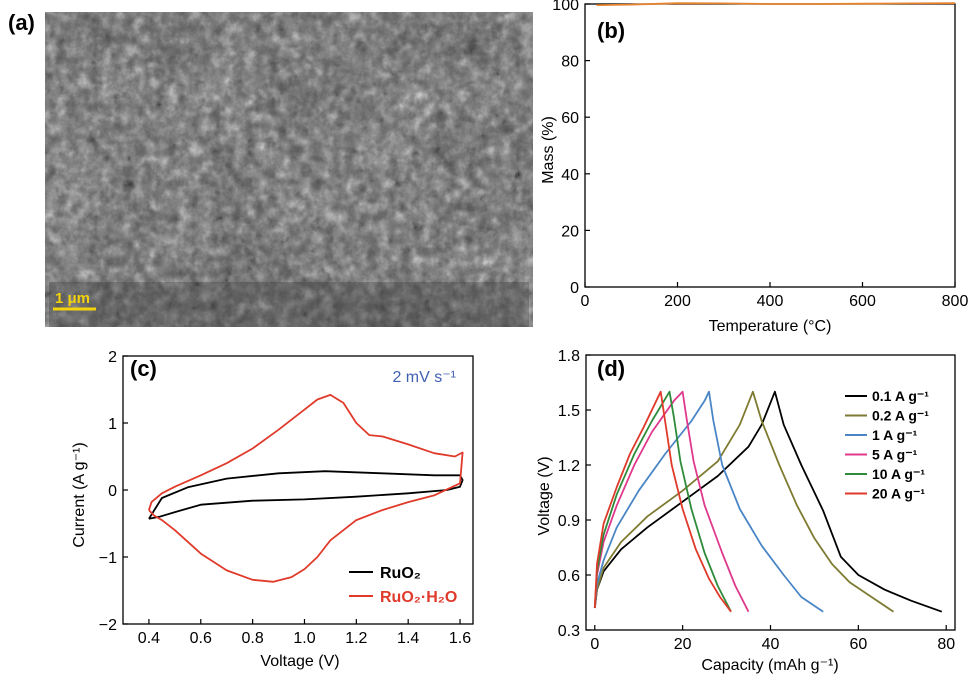 This screenshot has width=969, height=676. What do you see at coordinates (569, 411) in the screenshot?
I see `y-tick-label: 1.5` at bounding box center [569, 411].